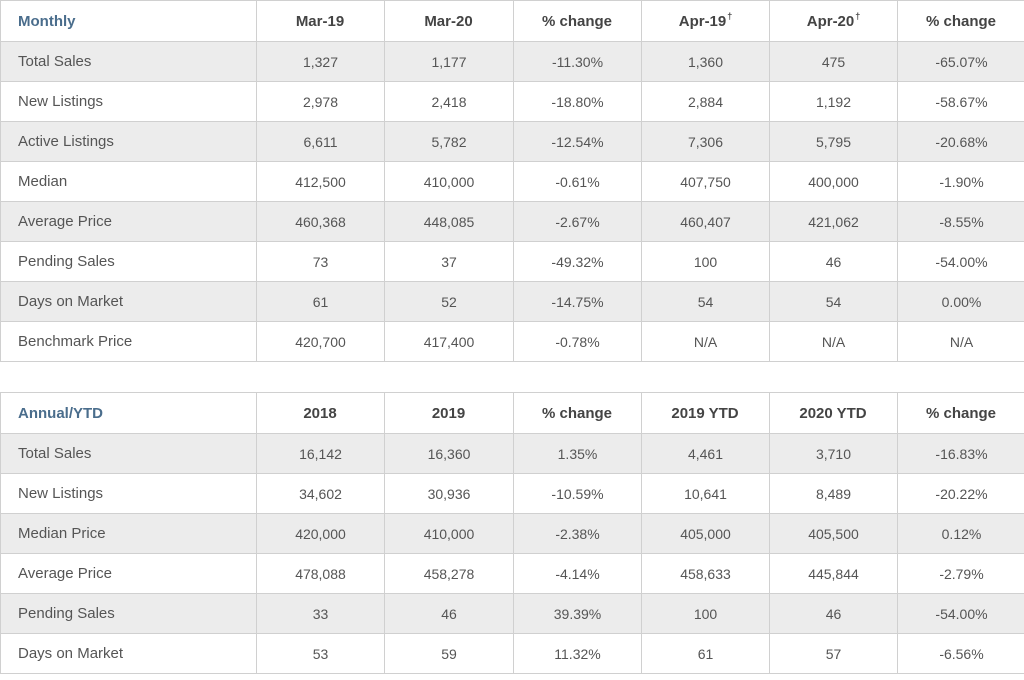 This screenshot has height=680, width=1024. What do you see at coordinates (449, 61) in the screenshot?
I see `table-cell: 1,177` at bounding box center [449, 61].